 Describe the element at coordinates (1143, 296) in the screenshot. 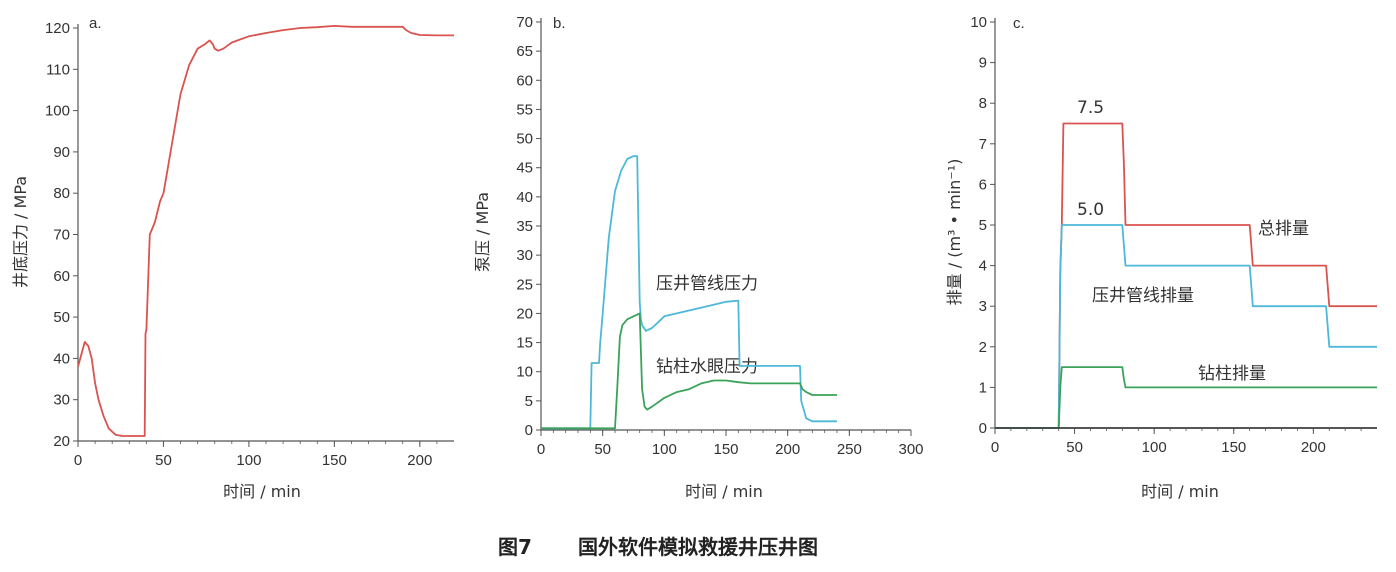

I see `annotation-kill-line-rate: 压井管线排量` at that location.